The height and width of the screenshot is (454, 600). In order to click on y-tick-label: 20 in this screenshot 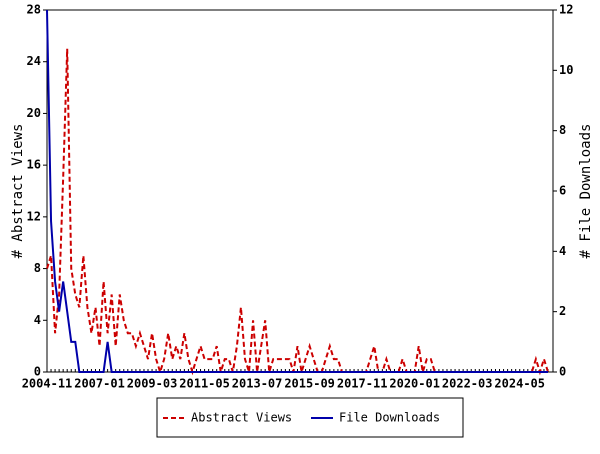, I will do `click(34, 113)`.